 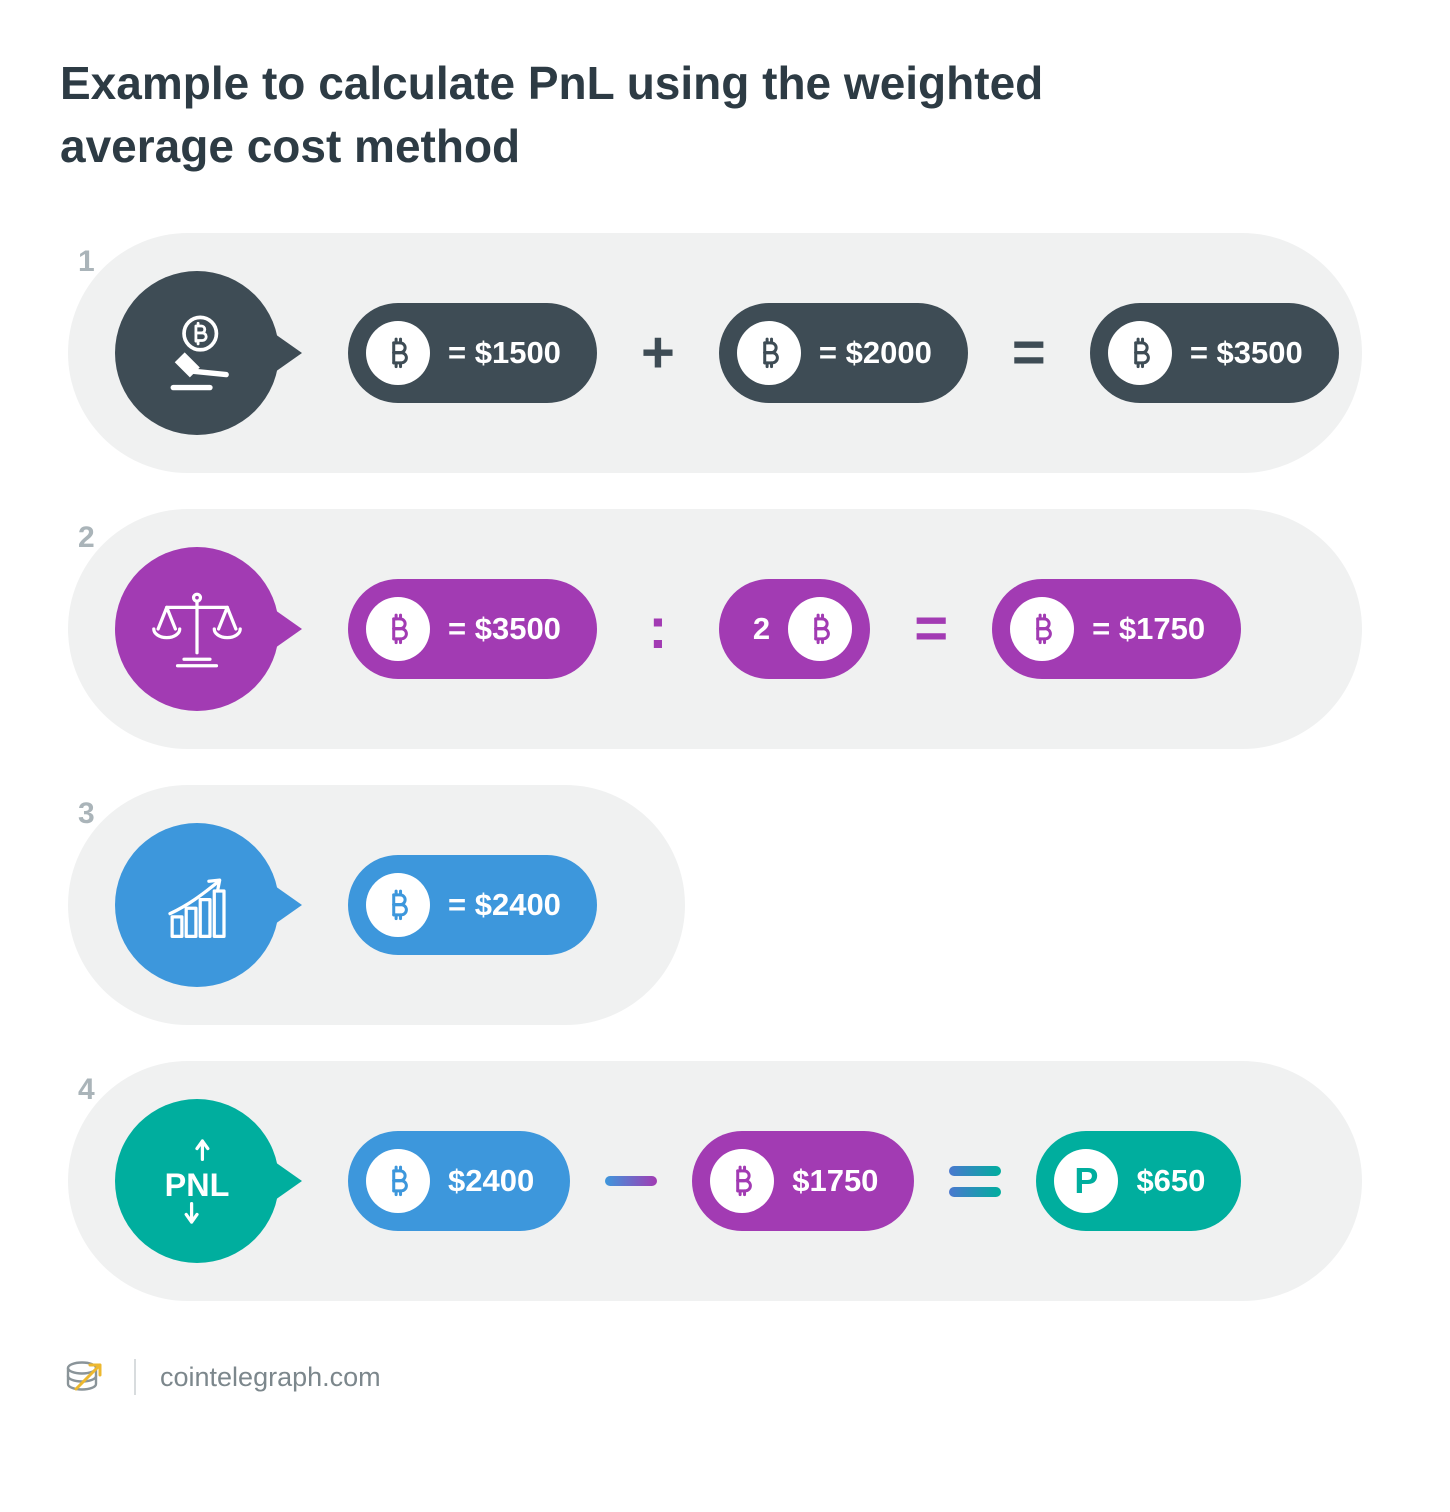 I want to click on count-label: 2, so click(x=761, y=629).